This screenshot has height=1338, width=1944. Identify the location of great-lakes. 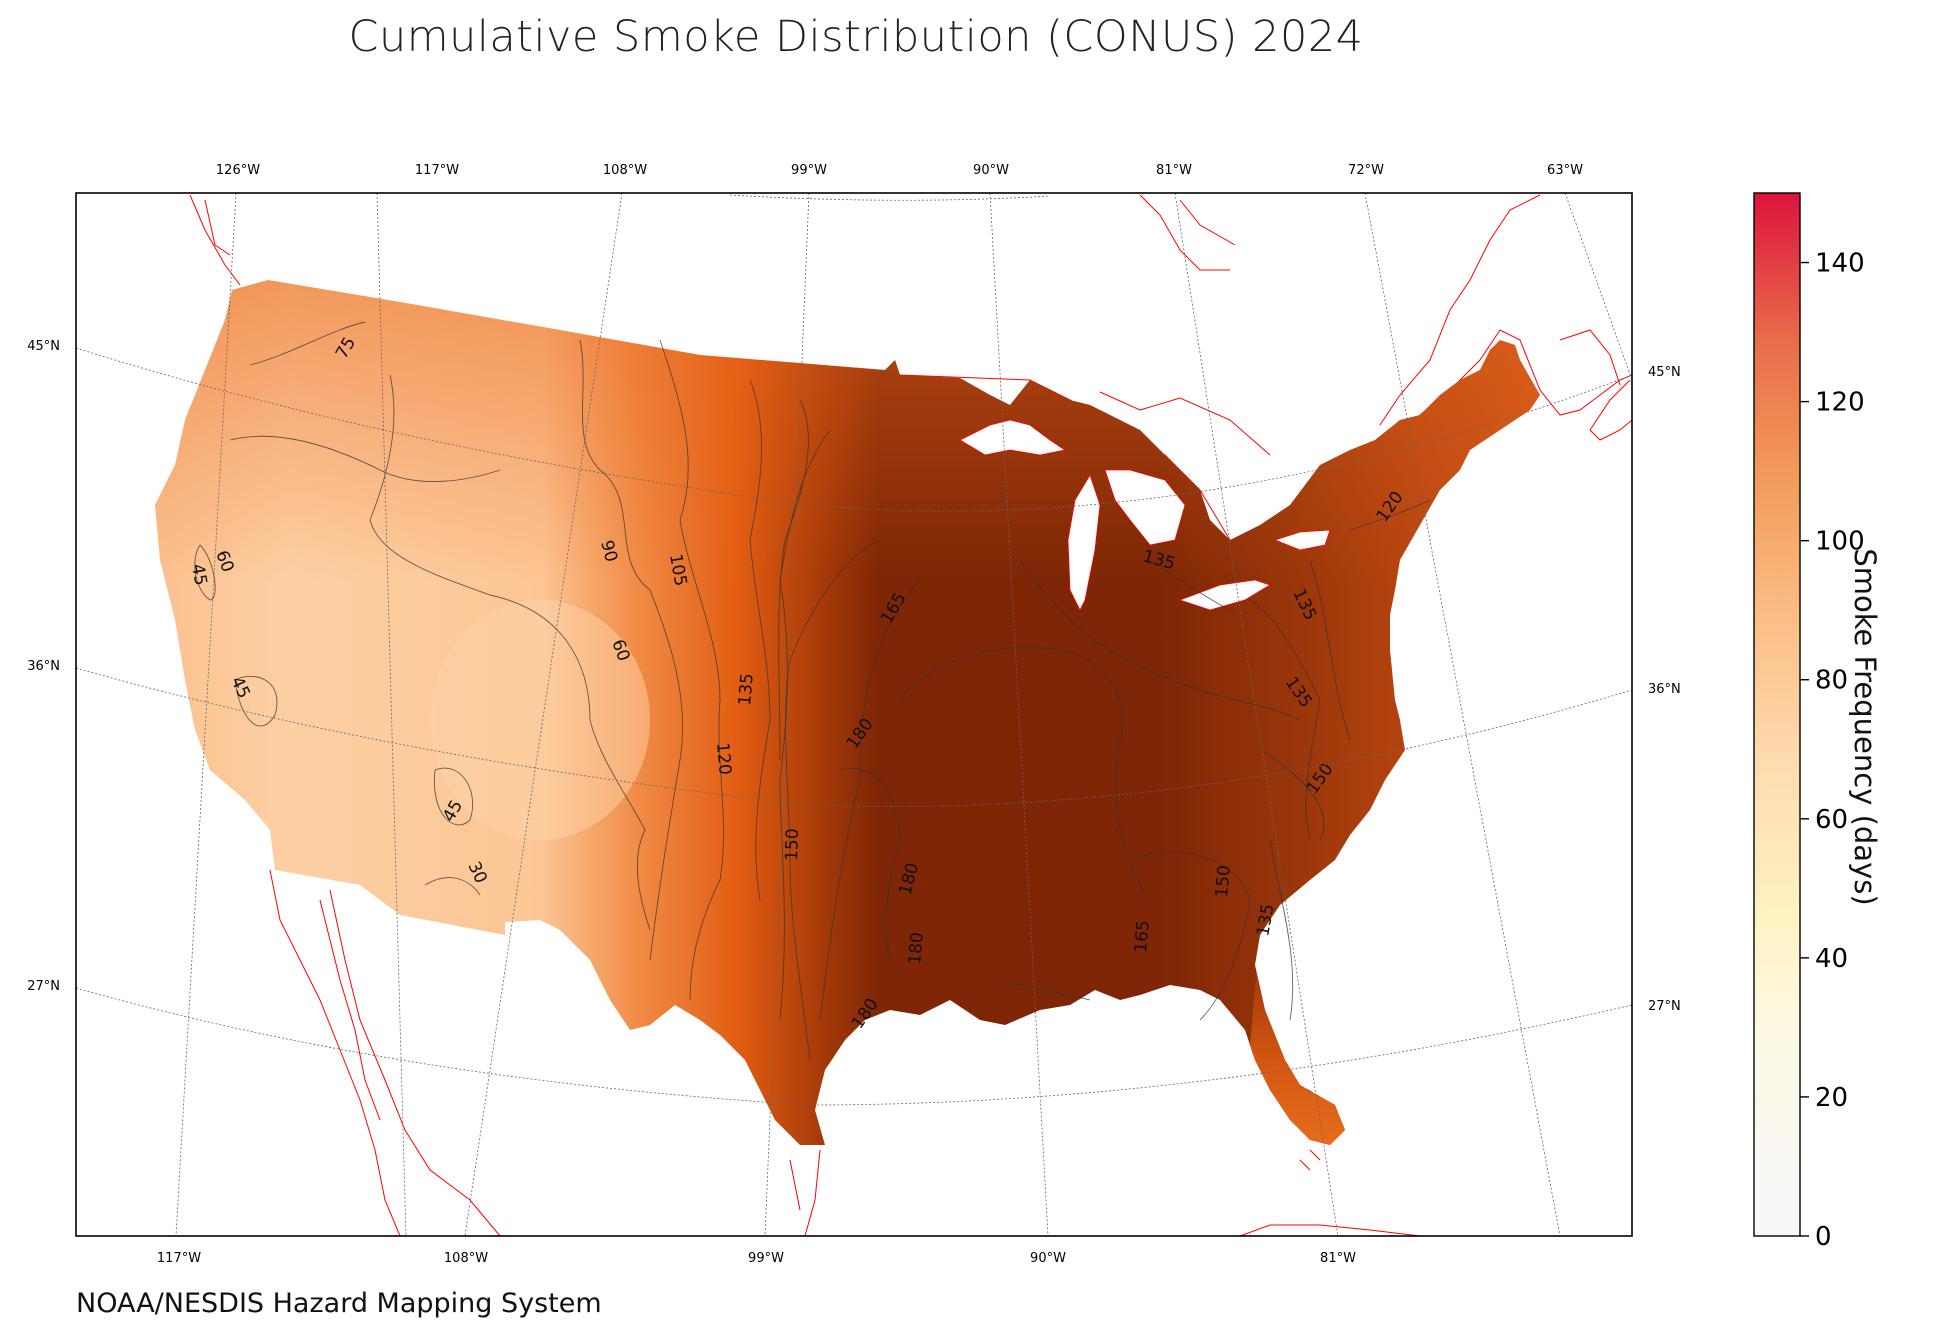
(1145, 515).